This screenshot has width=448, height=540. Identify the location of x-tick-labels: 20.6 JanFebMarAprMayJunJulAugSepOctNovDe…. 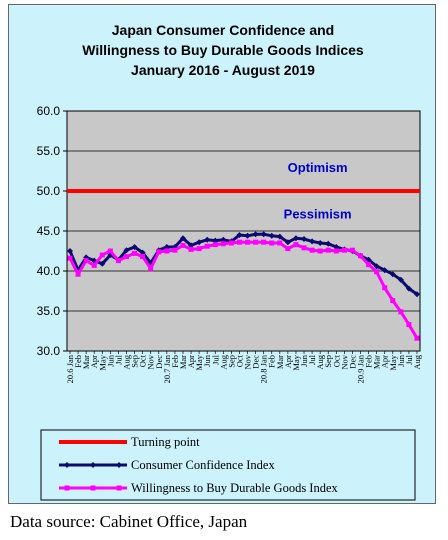
(243, 367).